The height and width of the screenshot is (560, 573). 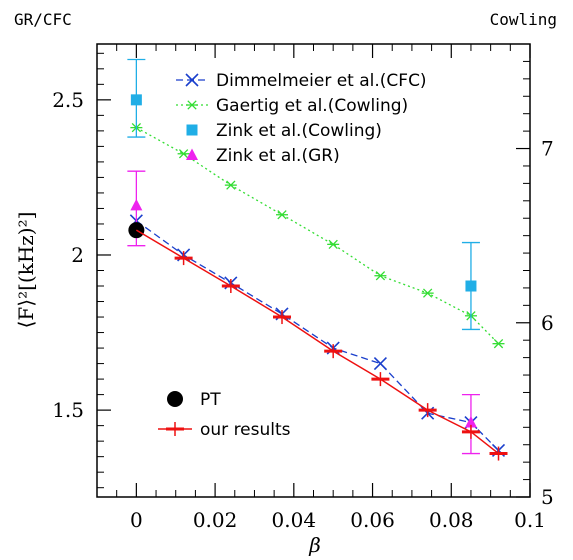 What do you see at coordinates (312, 106) in the screenshot?
I see `legend-label-gaertig-et-al-cowling: Gaertig et al.(Cowling)` at bounding box center [312, 106].